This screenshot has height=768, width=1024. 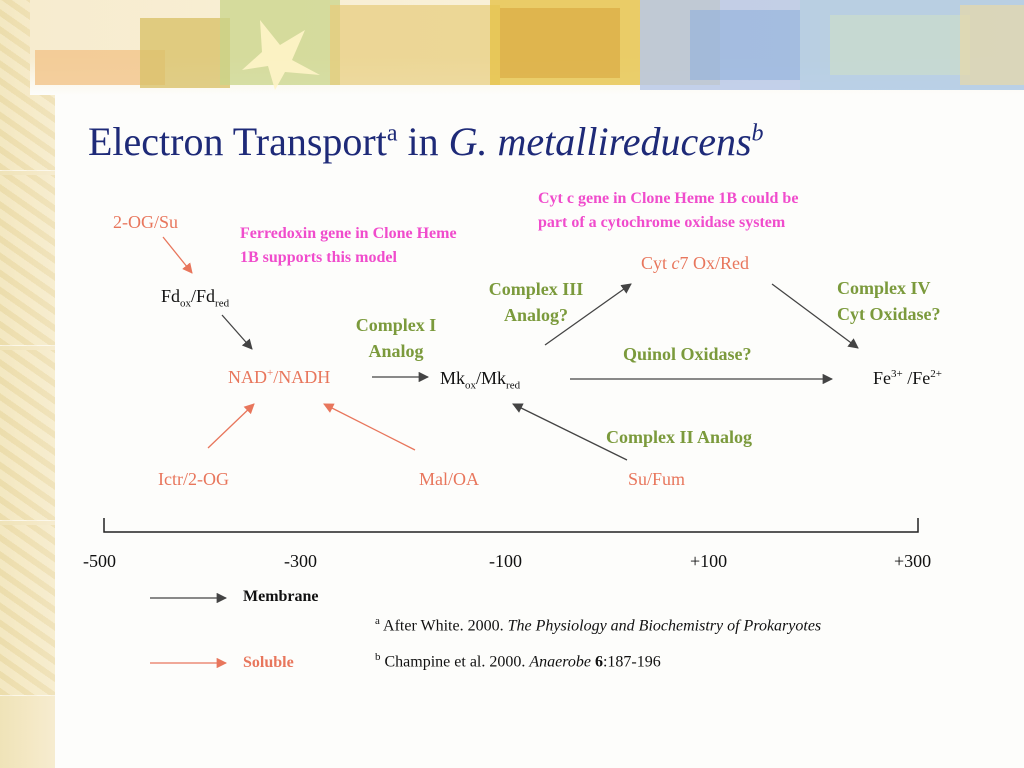 What do you see at coordinates (423, 141) in the screenshot?
I see `title-in: in` at bounding box center [423, 141].